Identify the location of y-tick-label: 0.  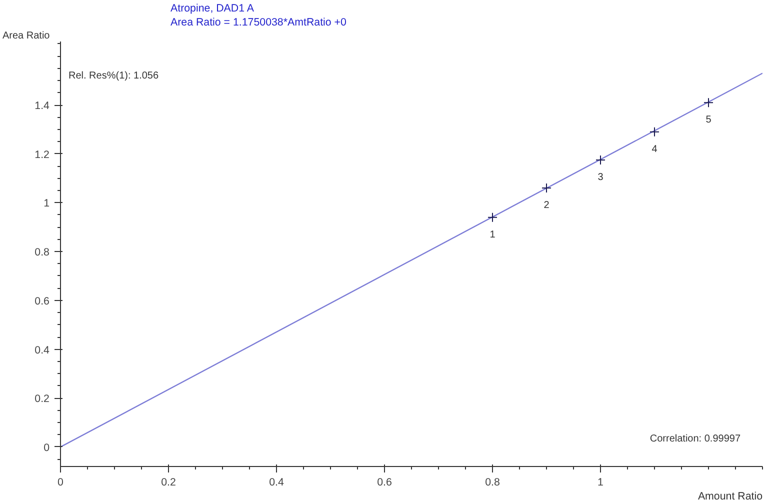
(47, 448).